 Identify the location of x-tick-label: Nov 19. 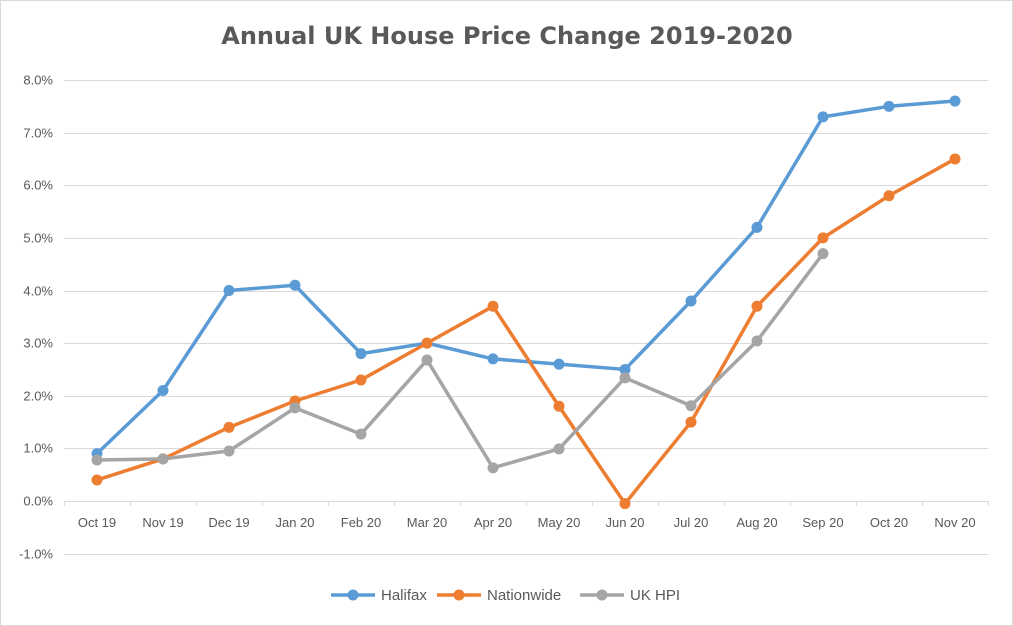
(162, 522).